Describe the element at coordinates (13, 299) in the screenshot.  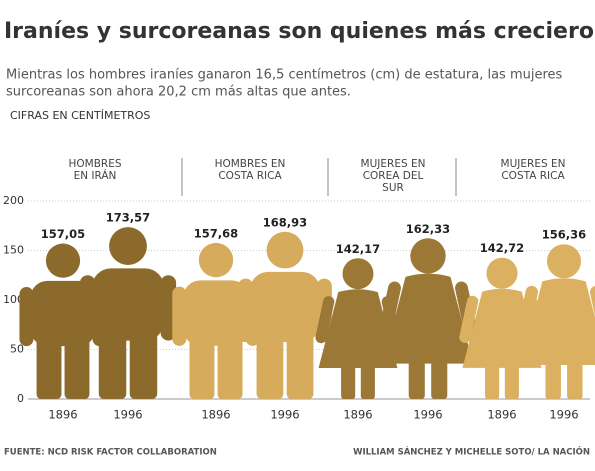
I see `y-tick-label: 100` at that location.